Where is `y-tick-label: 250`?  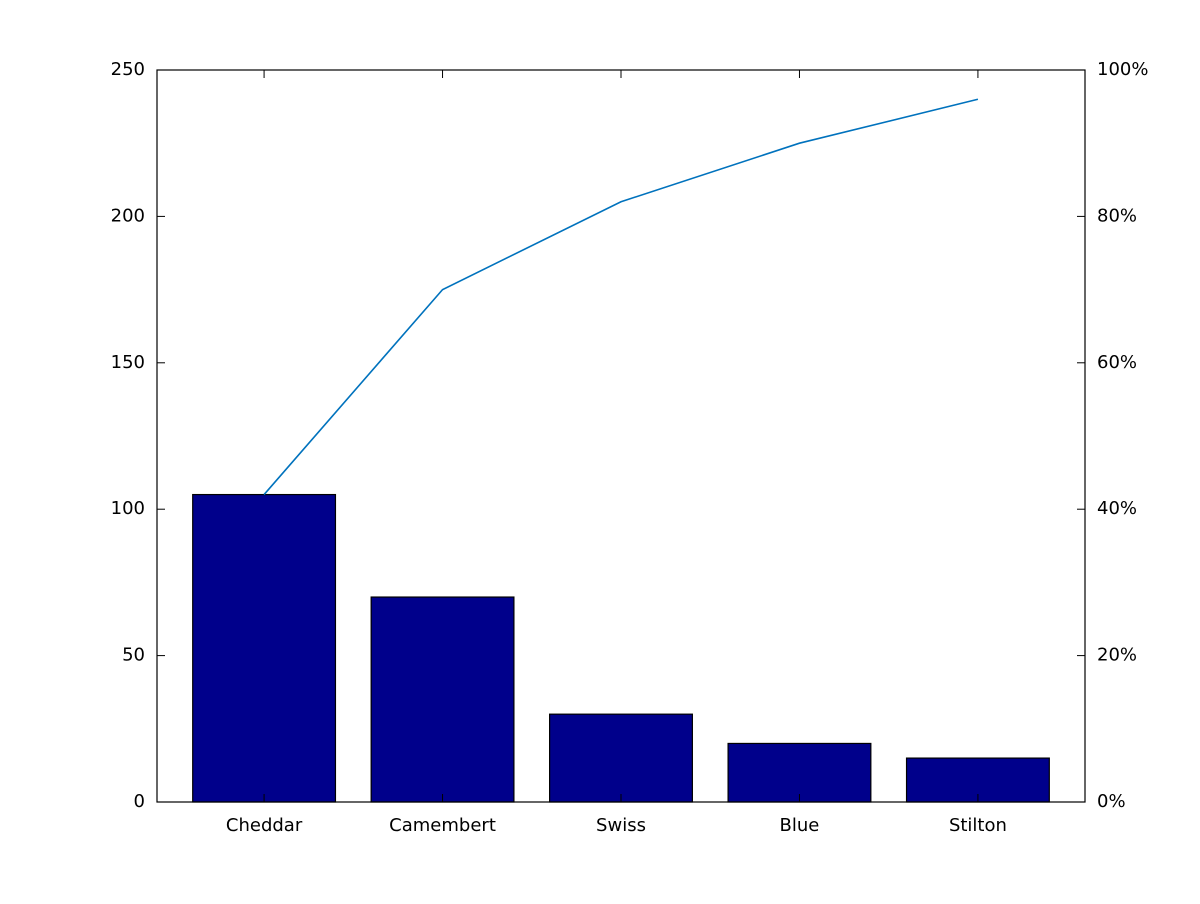 y-tick-label: 250 is located at coordinates (128, 69).